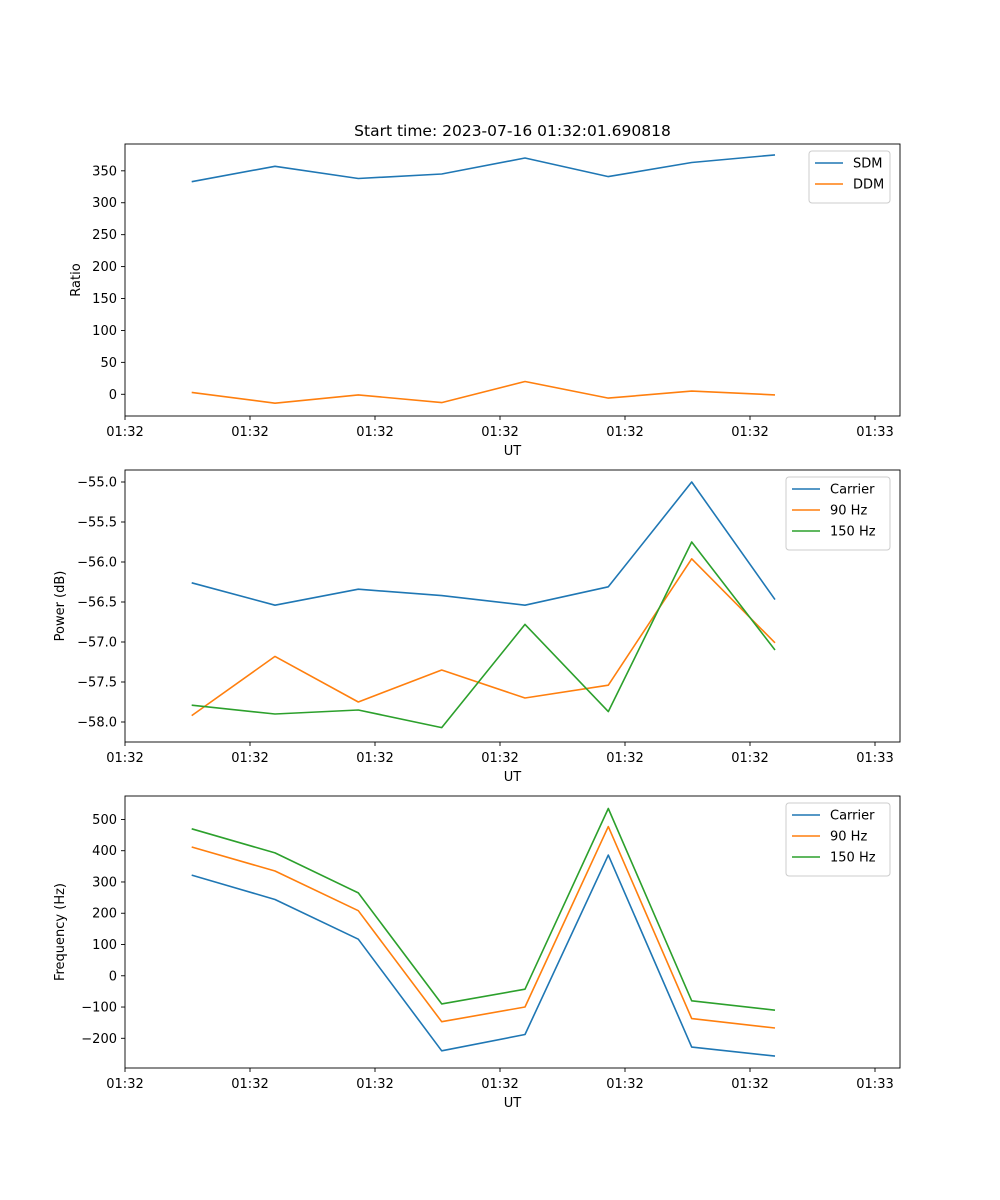 The width and height of the screenshot is (1000, 1200). Describe the element at coordinates (104, 820) in the screenshot. I see `y-tick-label: 500` at that location.